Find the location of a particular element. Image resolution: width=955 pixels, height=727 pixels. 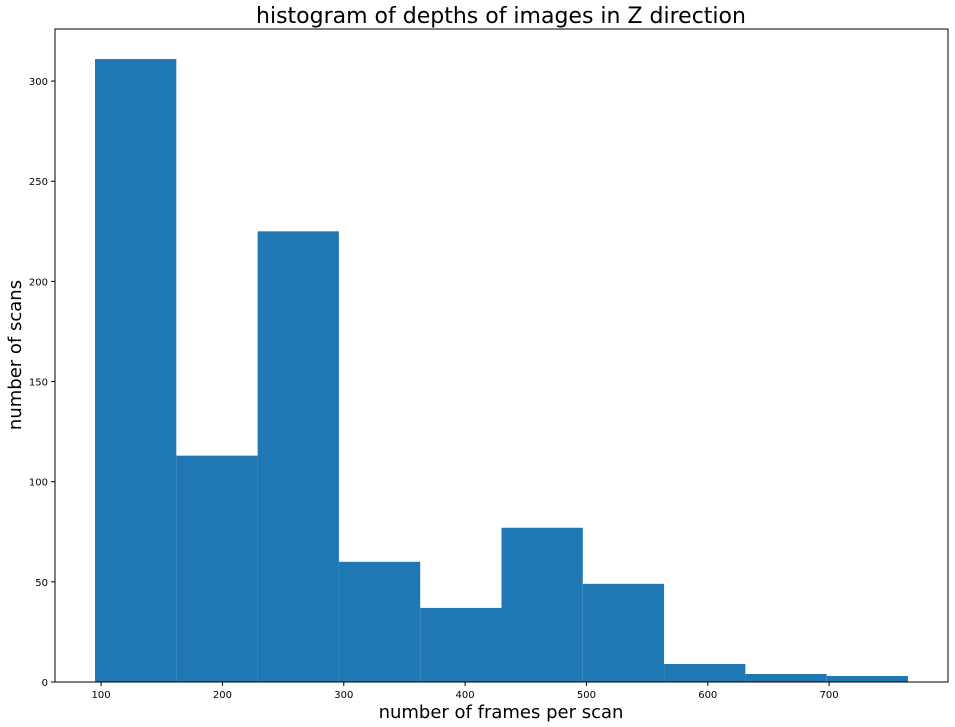

x-tick-label: 600 is located at coordinates (707, 695).